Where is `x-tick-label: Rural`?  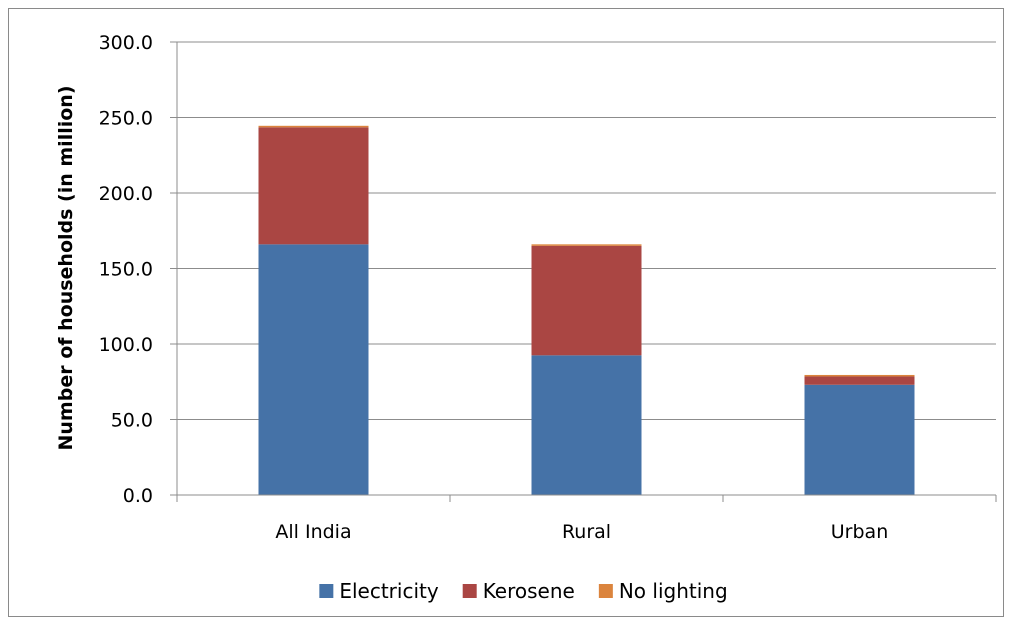 x-tick-label: Rural is located at coordinates (586, 532).